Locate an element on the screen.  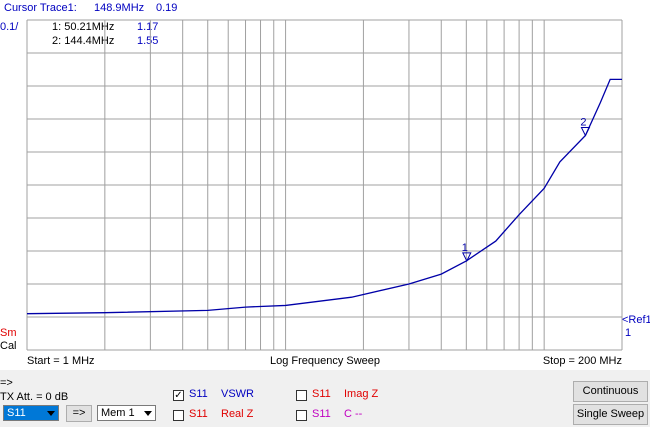
sm-label: Sm is located at coordinates (8, 333).